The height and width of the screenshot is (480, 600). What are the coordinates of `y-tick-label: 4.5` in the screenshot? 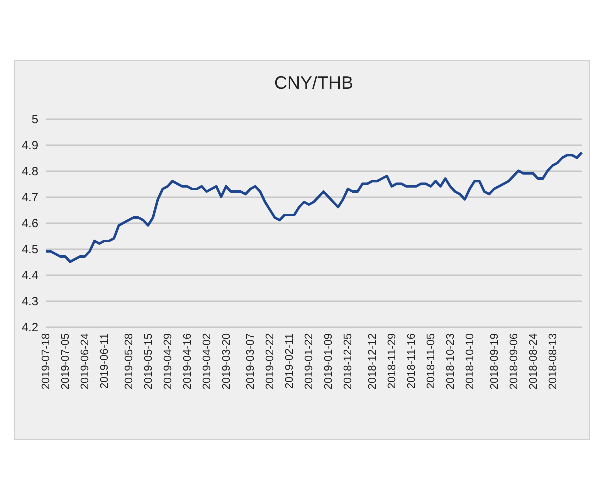 It's located at (30, 249).